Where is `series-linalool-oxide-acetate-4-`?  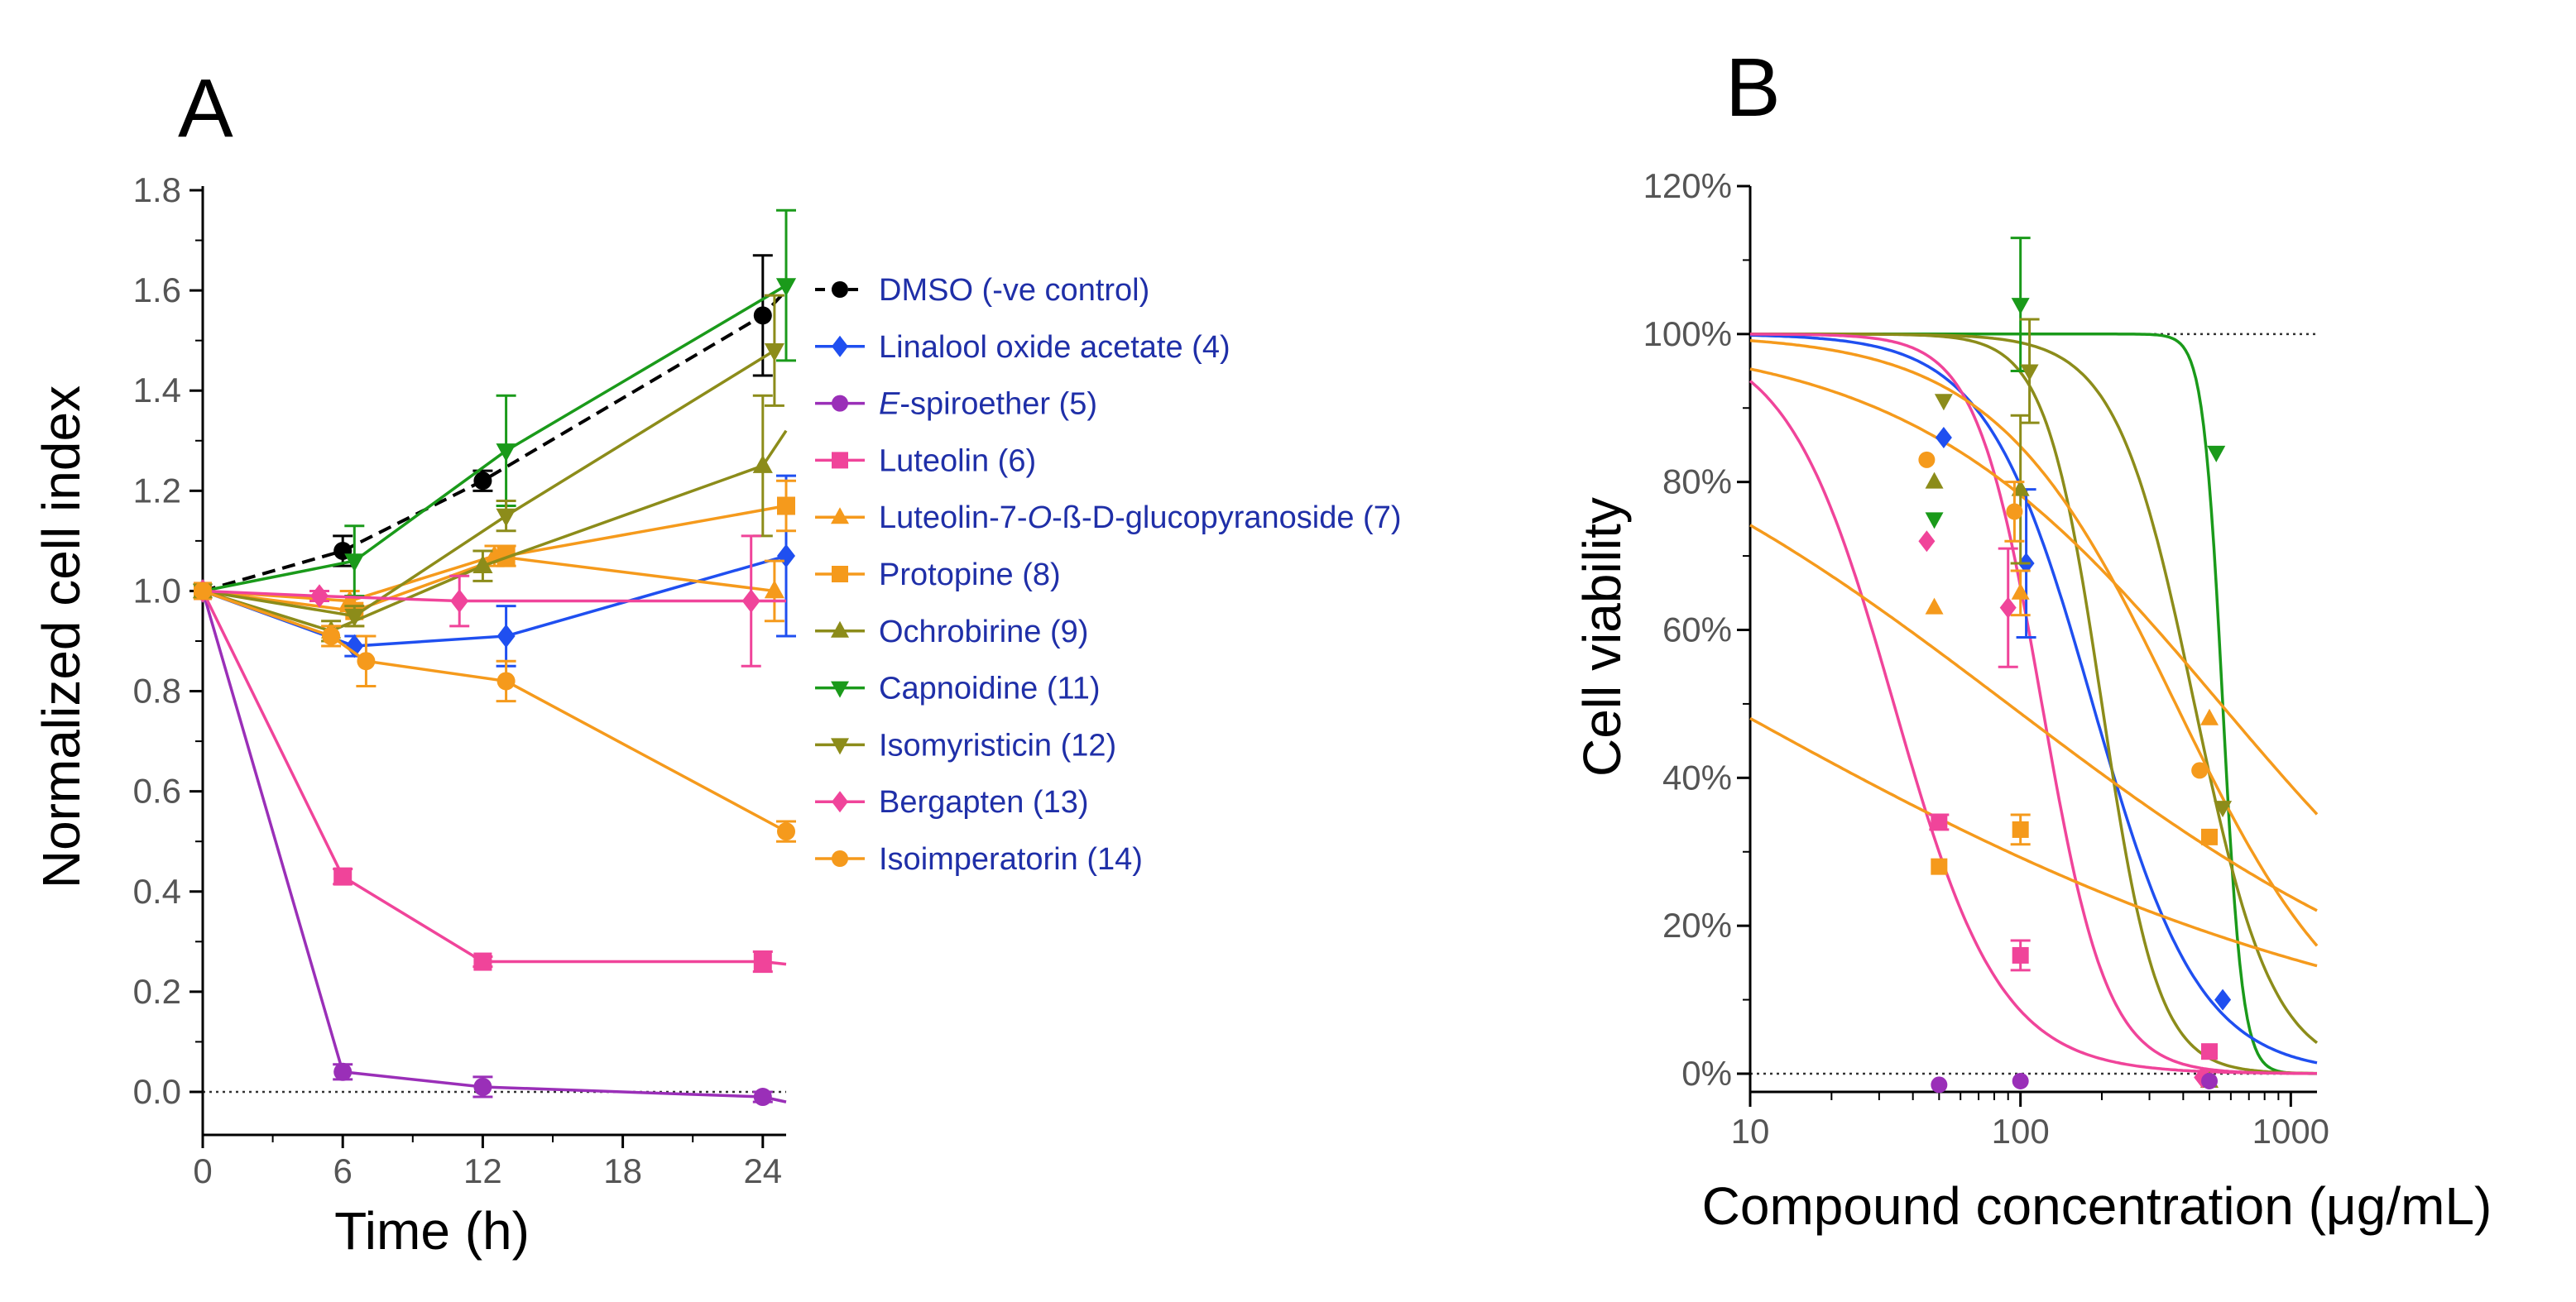 series-linalool-oxide-acetate-4- is located at coordinates (495, 571).